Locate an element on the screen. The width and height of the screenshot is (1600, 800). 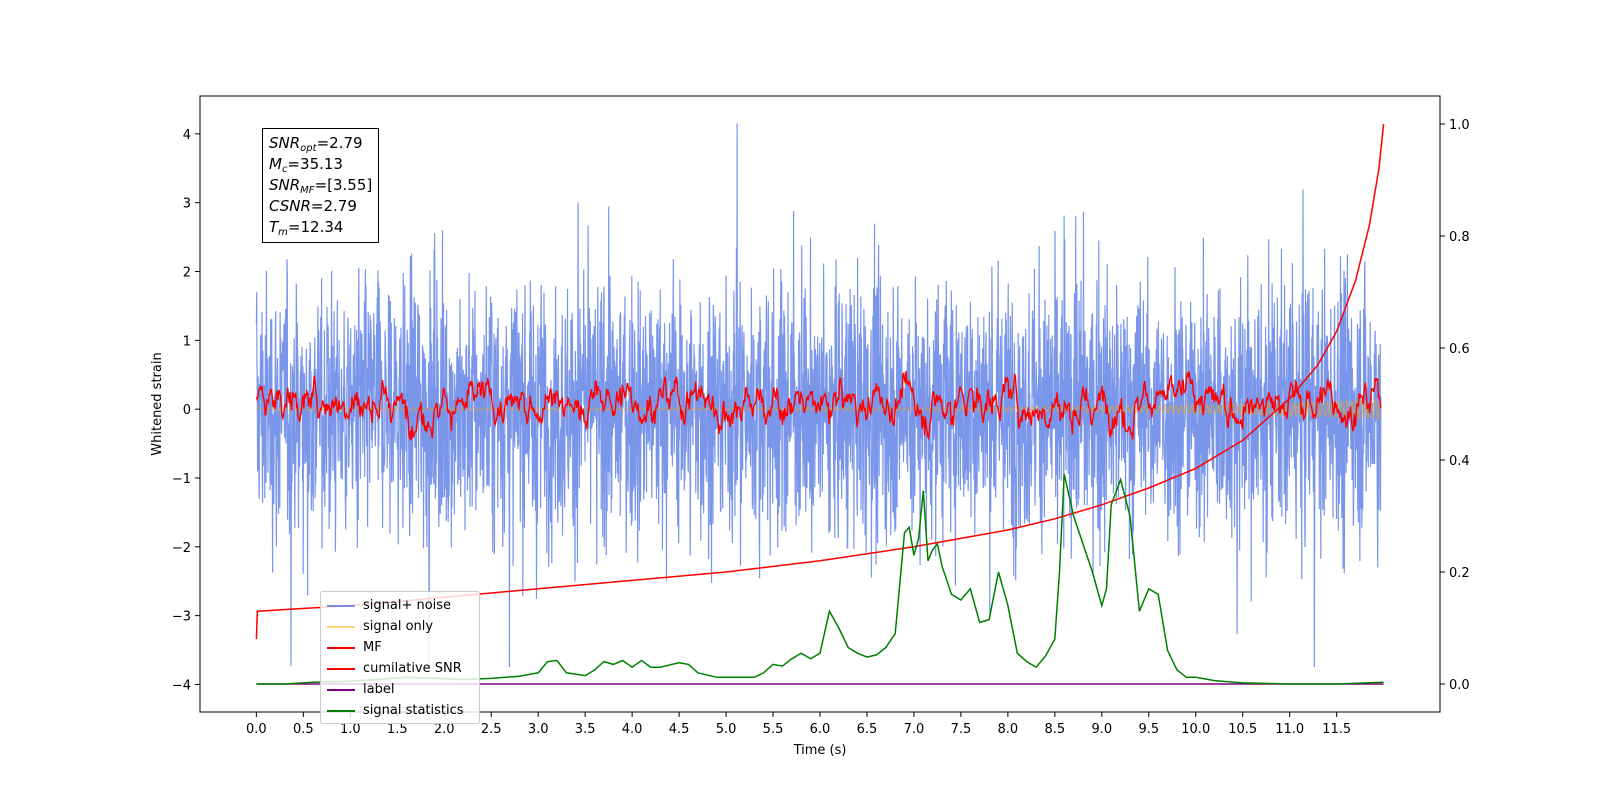
x-tick-label: 3.0 is located at coordinates (538, 729).